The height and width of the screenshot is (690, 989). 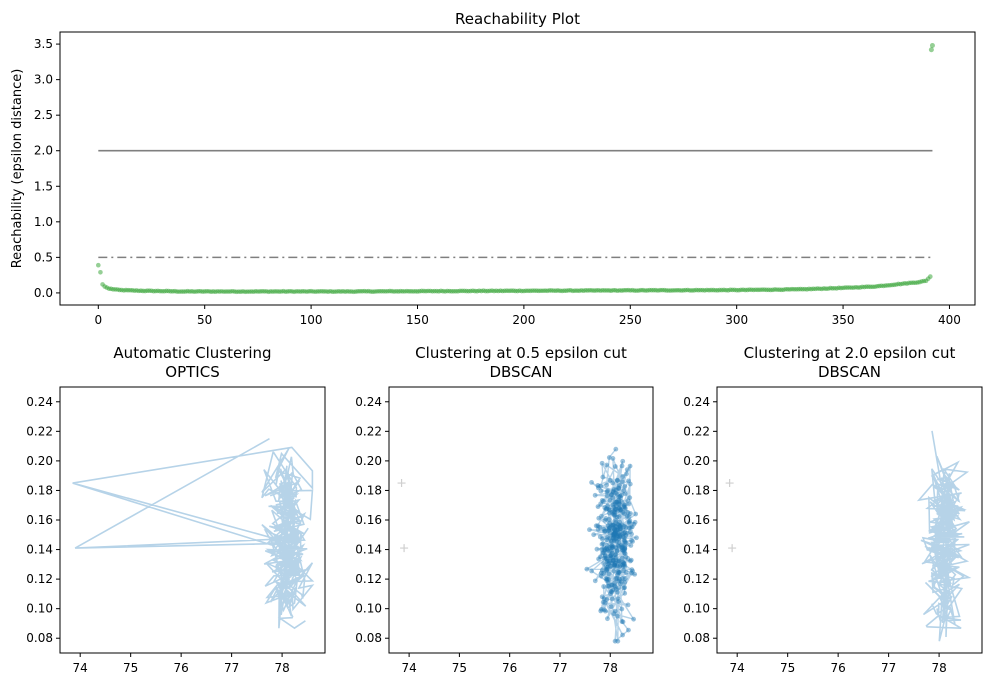 What do you see at coordinates (43, 80) in the screenshot?
I see `y-tick-label: 3.0` at bounding box center [43, 80].